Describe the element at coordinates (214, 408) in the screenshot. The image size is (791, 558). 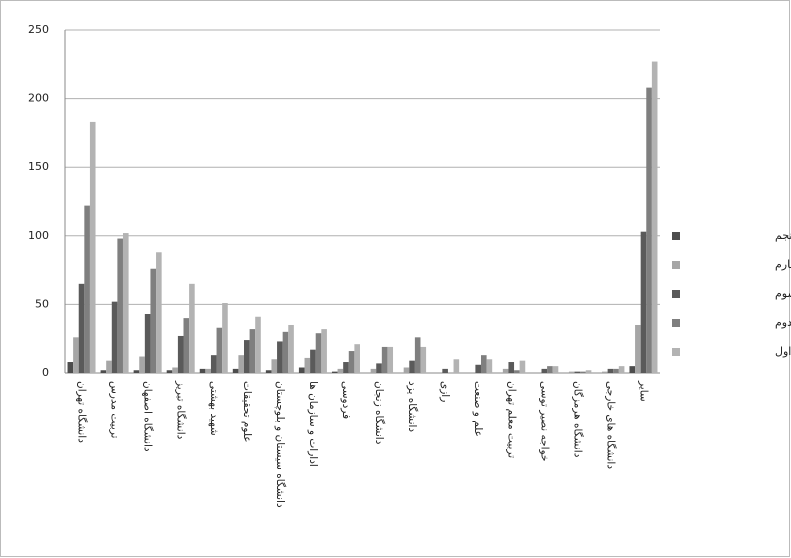
I see `x-tick-label: شهید بهشتی` at that location.